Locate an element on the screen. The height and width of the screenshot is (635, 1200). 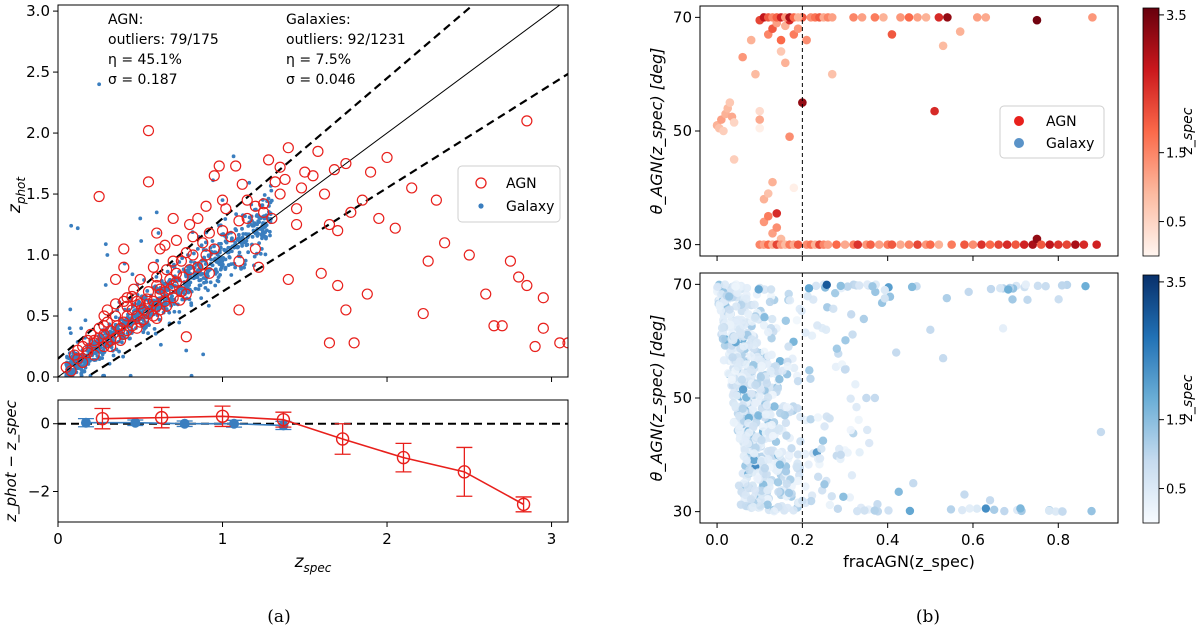
agn-annotation-line-4: σ = 0.187 is located at coordinates (143, 80).